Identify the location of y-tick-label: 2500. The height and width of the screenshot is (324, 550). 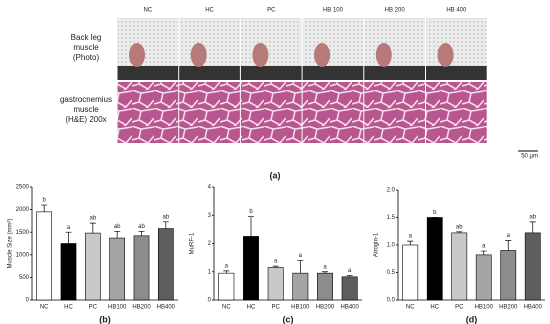
(23, 188).